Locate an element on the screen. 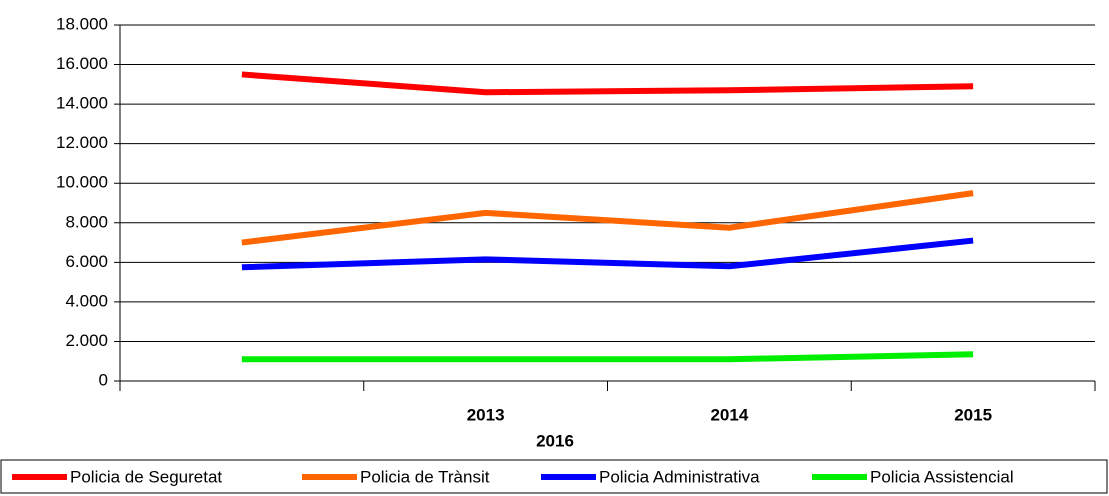 This screenshot has height=496, width=1109. legend-label: Policia de Seguretat is located at coordinates (146, 476).